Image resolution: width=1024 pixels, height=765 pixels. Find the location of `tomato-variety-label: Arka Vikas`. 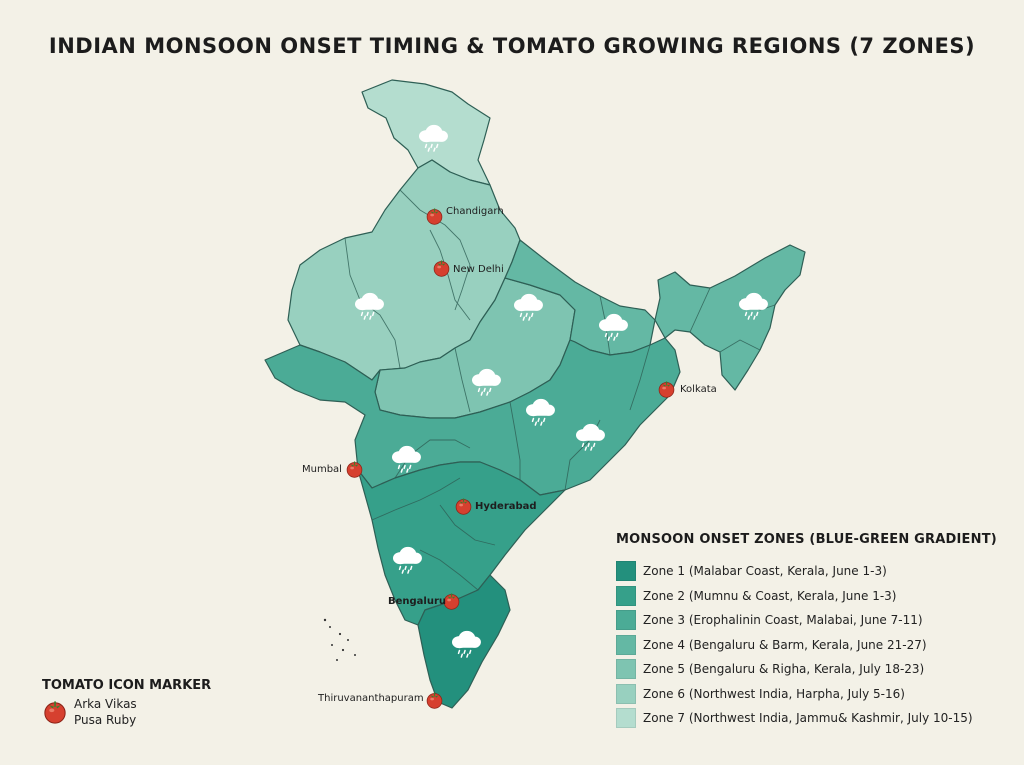

tomato-variety-label: Arka Vikas is located at coordinates (105, 704).